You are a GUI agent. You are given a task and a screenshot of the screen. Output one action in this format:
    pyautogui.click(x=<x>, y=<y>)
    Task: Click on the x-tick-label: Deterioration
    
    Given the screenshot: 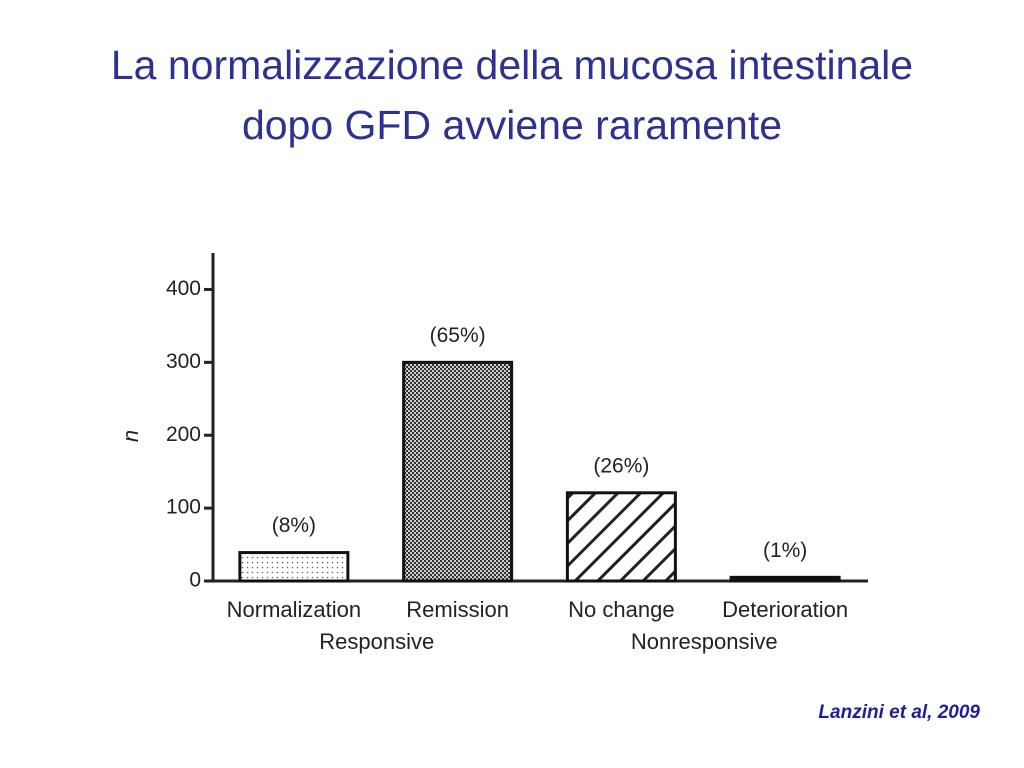 What is the action you would take?
    pyautogui.click(x=785, y=609)
    